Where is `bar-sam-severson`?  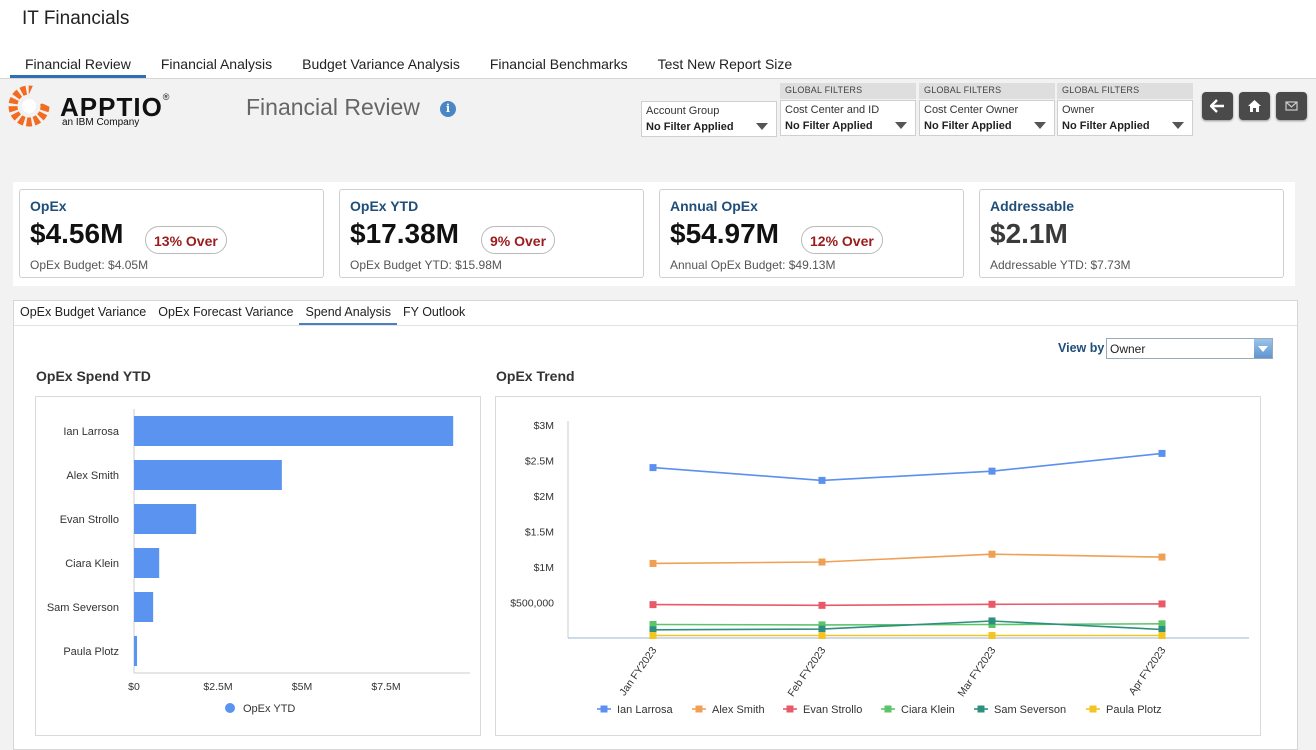
bar-sam-severson is located at coordinates (144, 607).